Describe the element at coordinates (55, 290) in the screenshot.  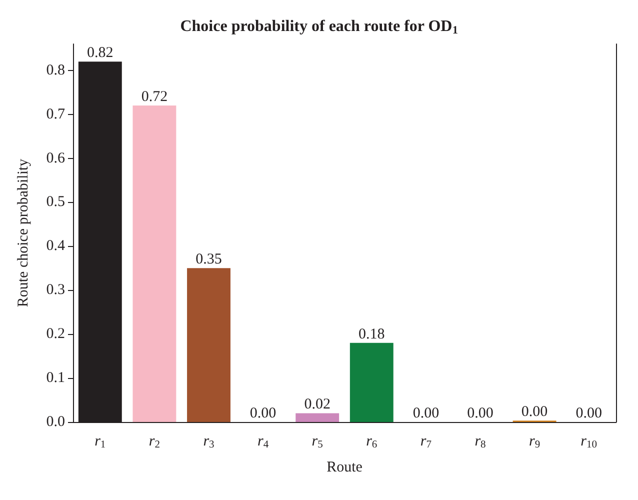
I see `y-tick-label: 0.3` at that location.